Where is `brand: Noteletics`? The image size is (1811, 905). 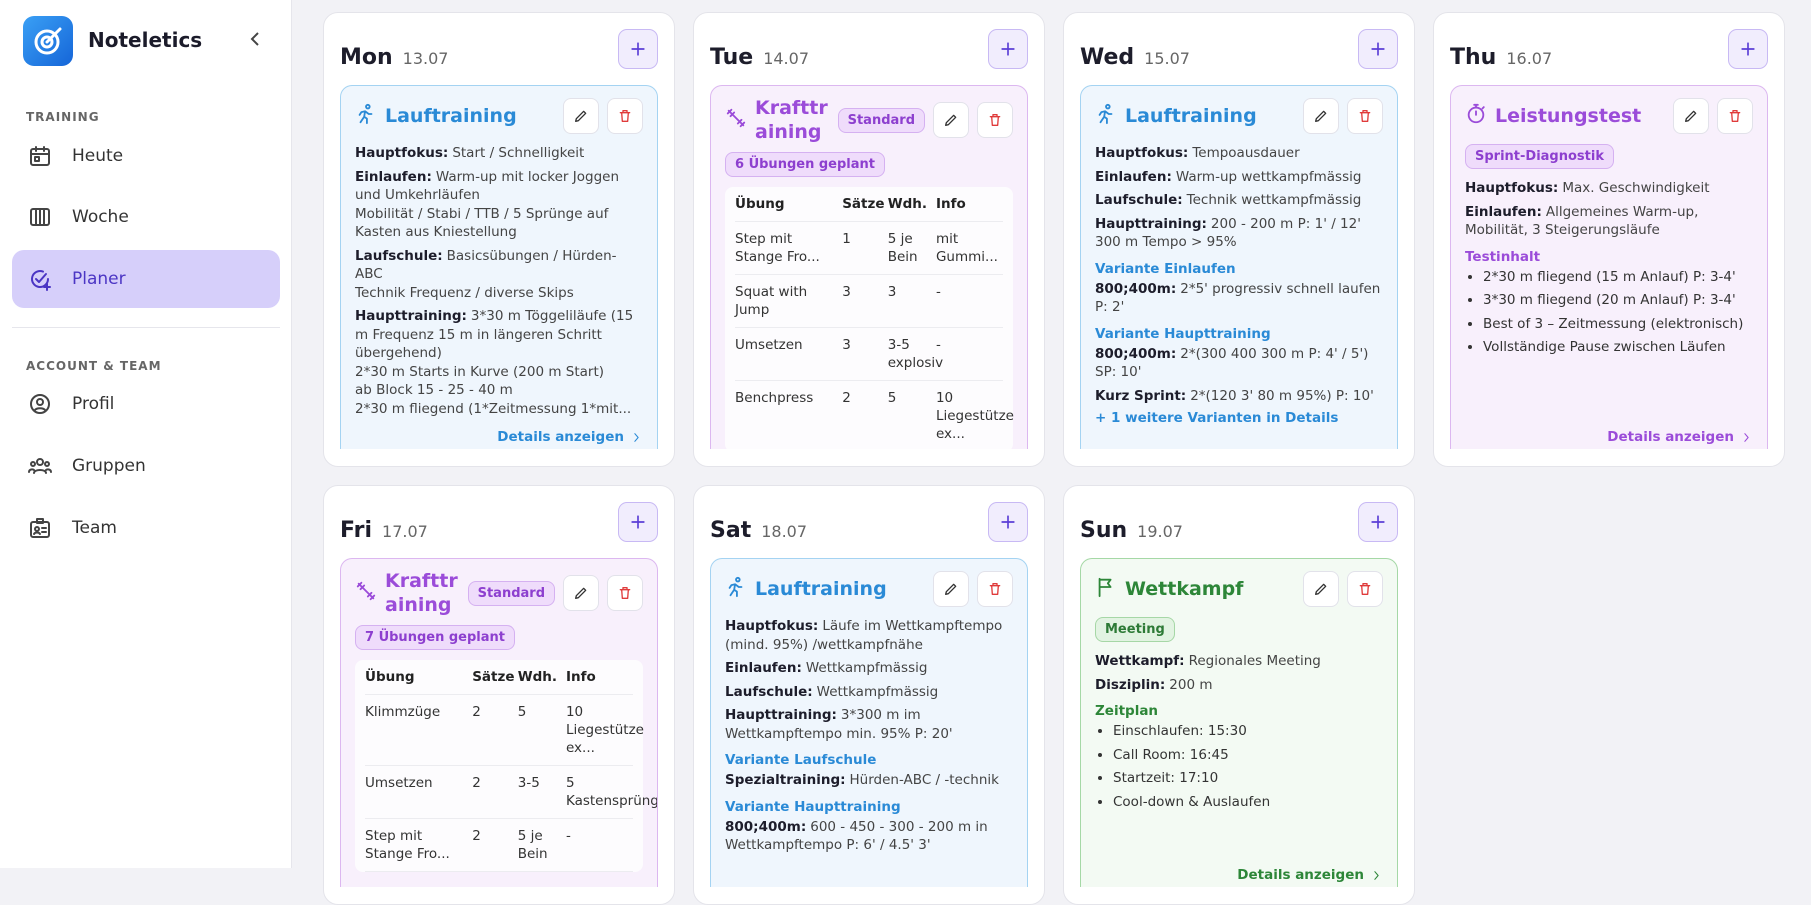
brand: Noteletics is located at coordinates (145, 40).